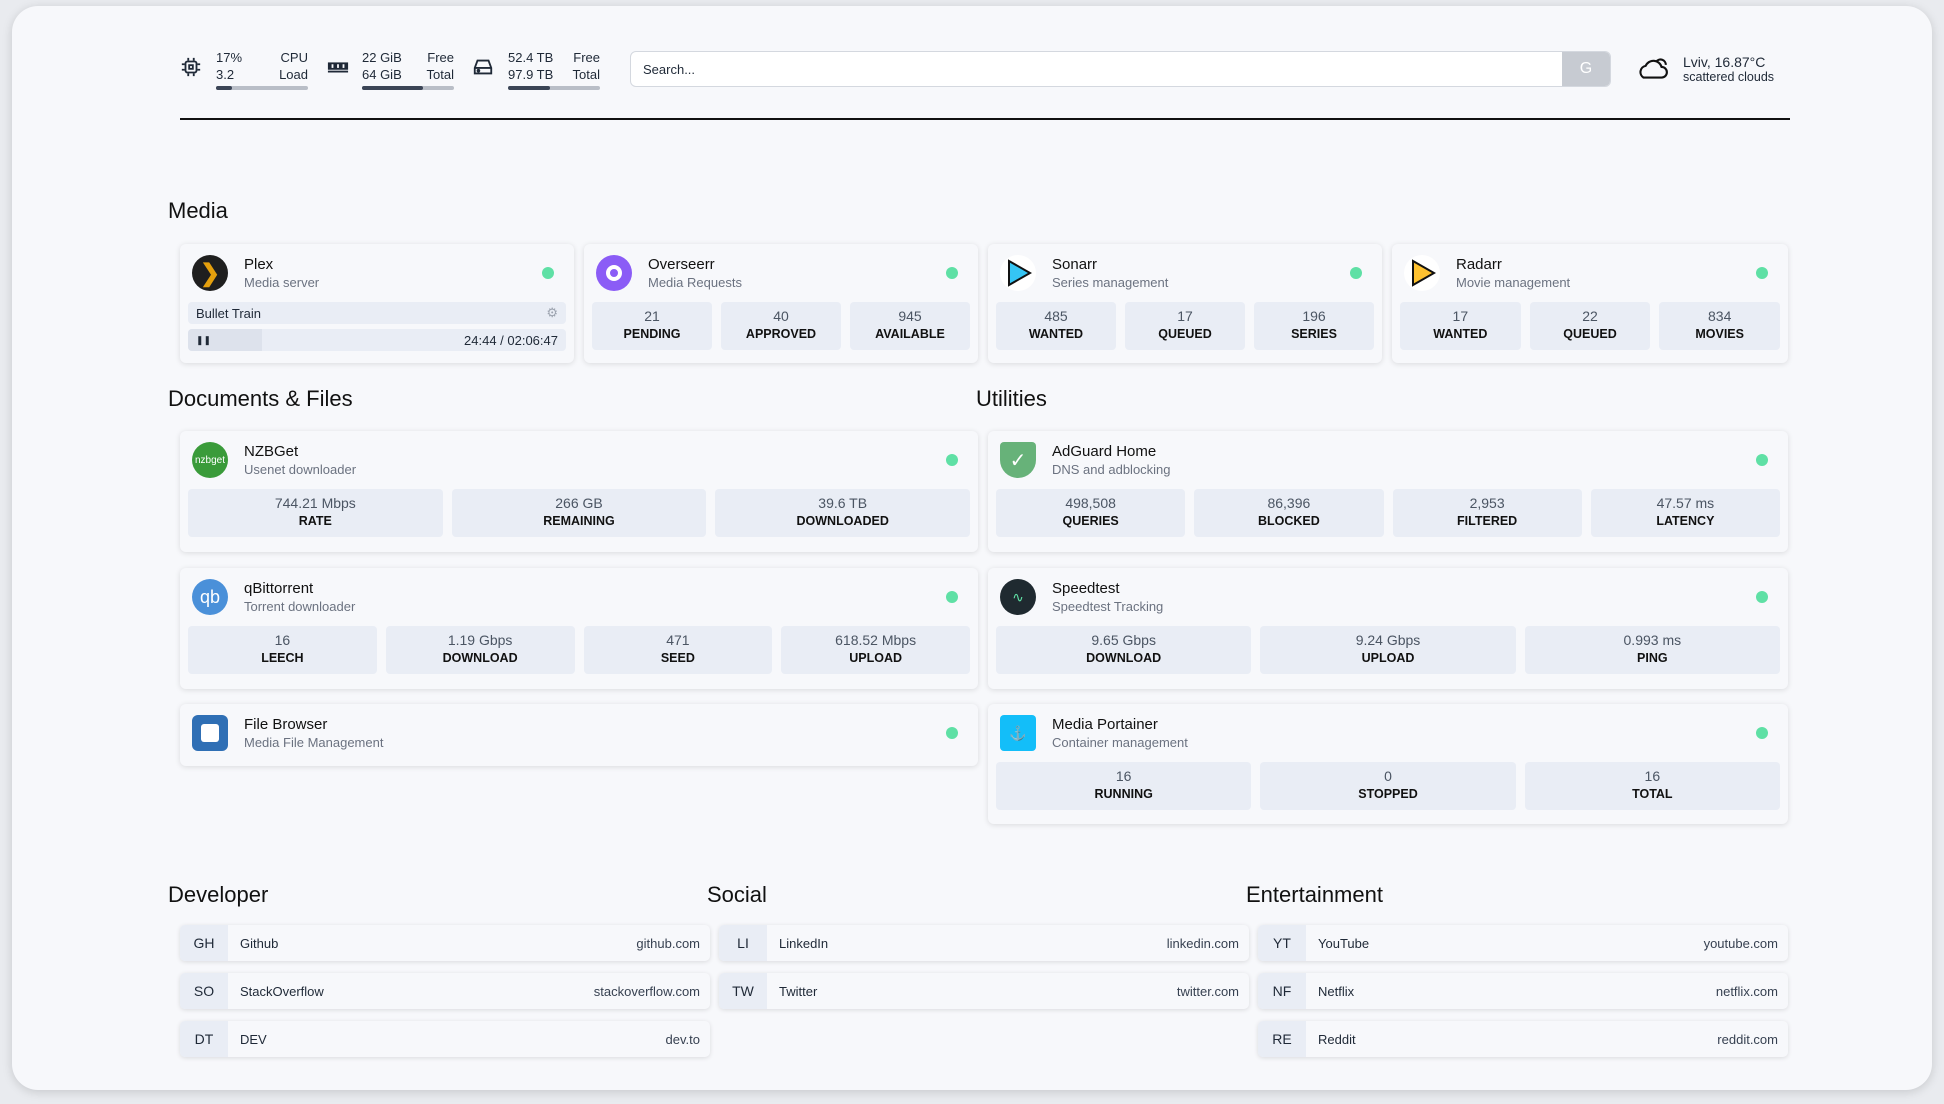  What do you see at coordinates (1523, 991) in the screenshot?
I see `bookmark-netflix: NF Netflix netflix.com` at bounding box center [1523, 991].